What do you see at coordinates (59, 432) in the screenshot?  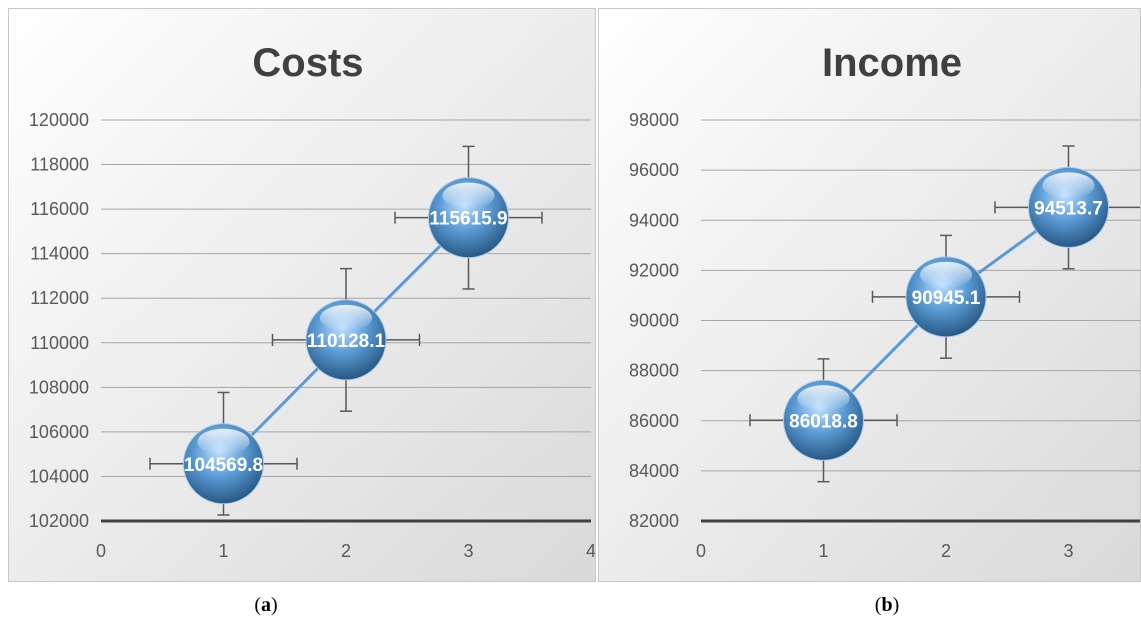 I see `costs-y-tick-label: 106000` at bounding box center [59, 432].